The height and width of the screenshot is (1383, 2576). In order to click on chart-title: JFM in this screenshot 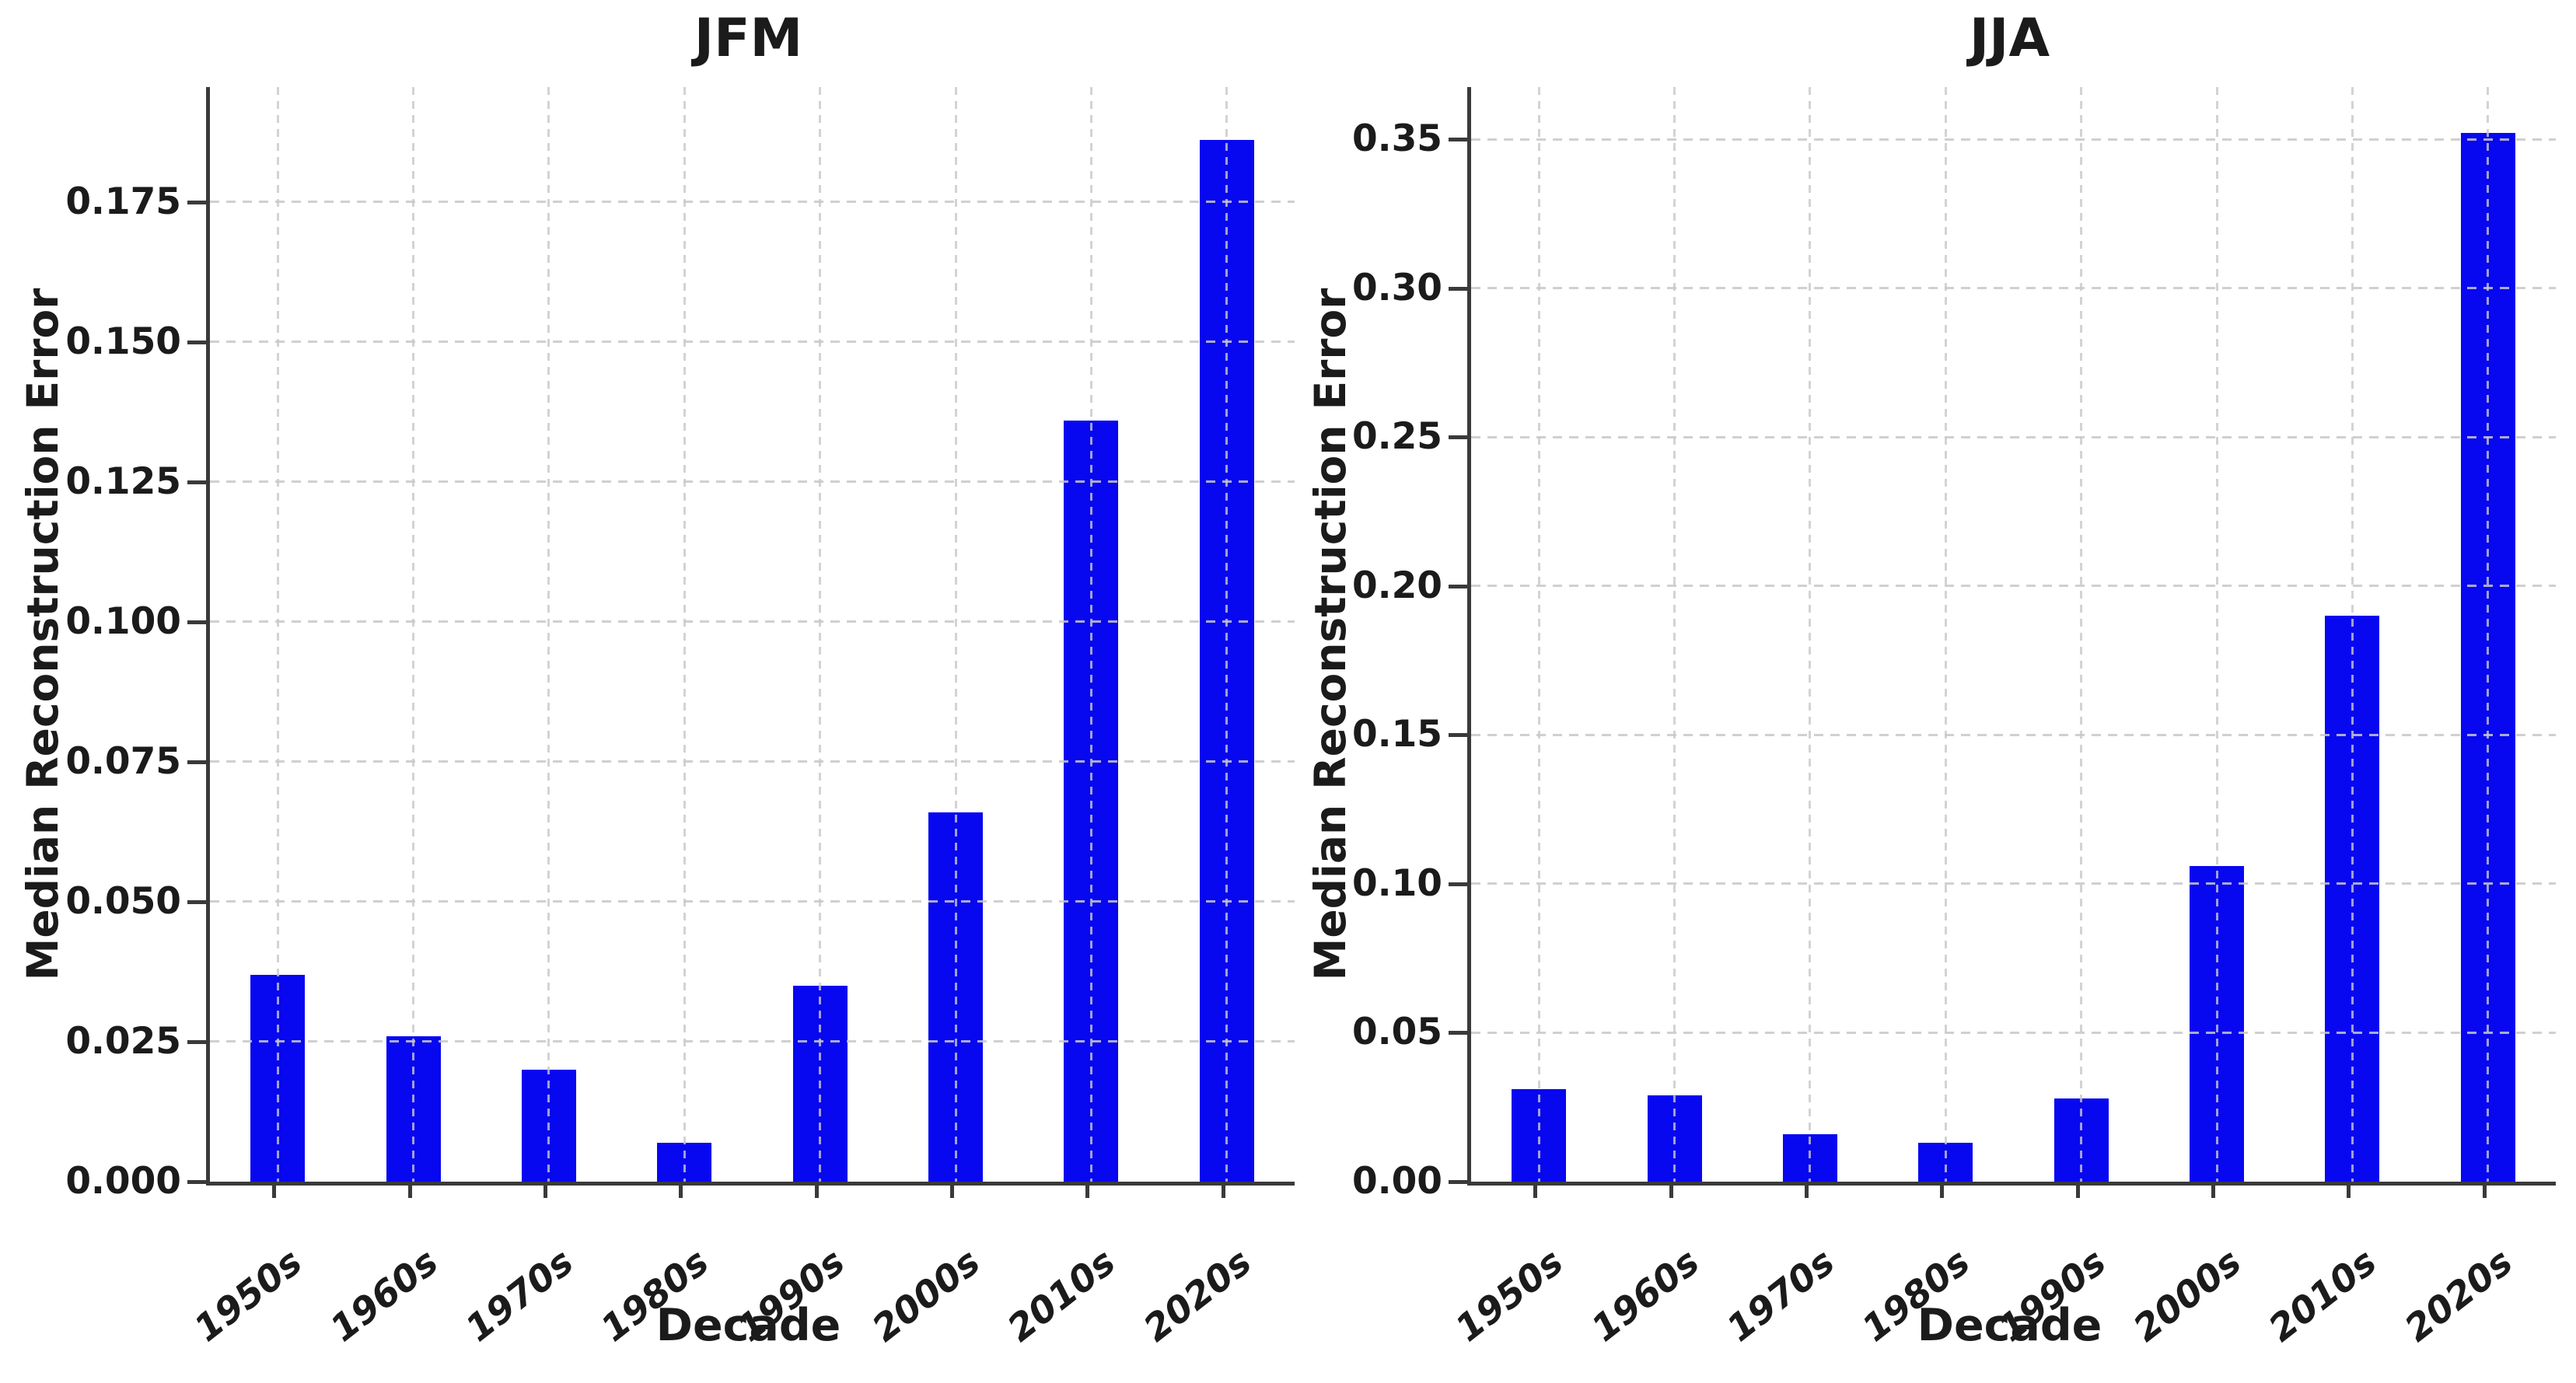, I will do `click(748, 38)`.